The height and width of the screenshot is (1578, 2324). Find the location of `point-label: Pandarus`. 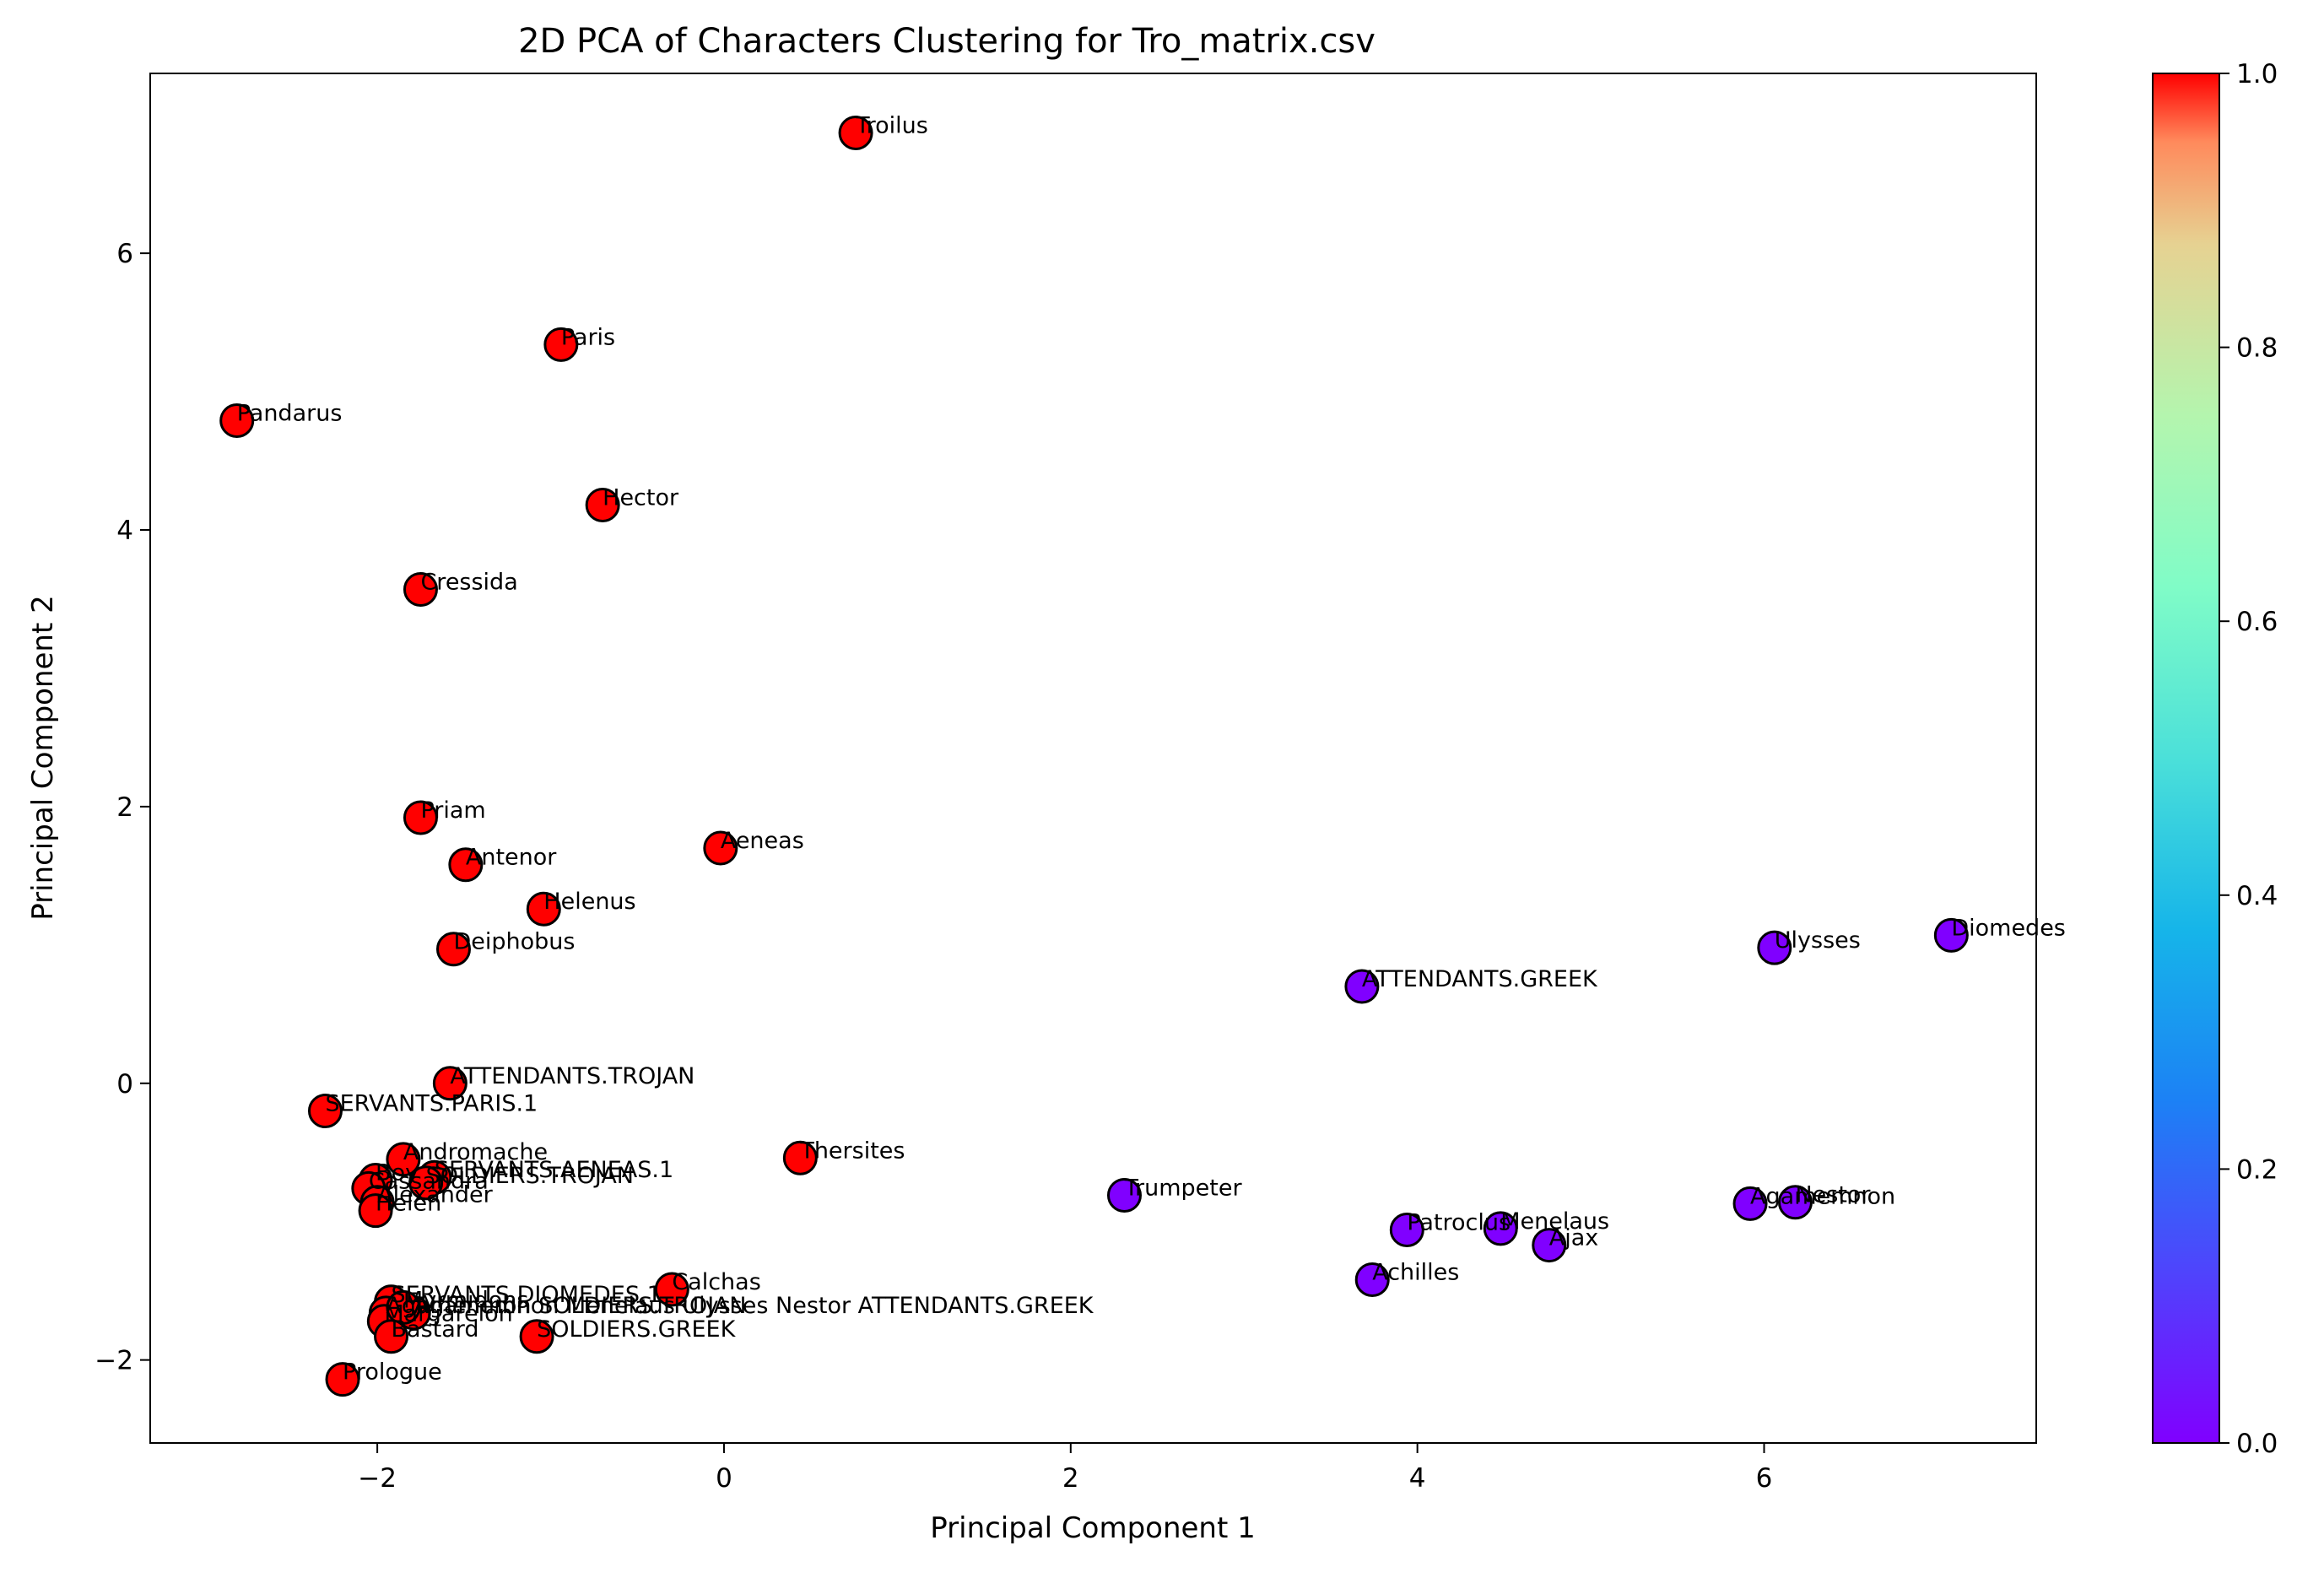

point-label: Pandarus is located at coordinates (290, 413).